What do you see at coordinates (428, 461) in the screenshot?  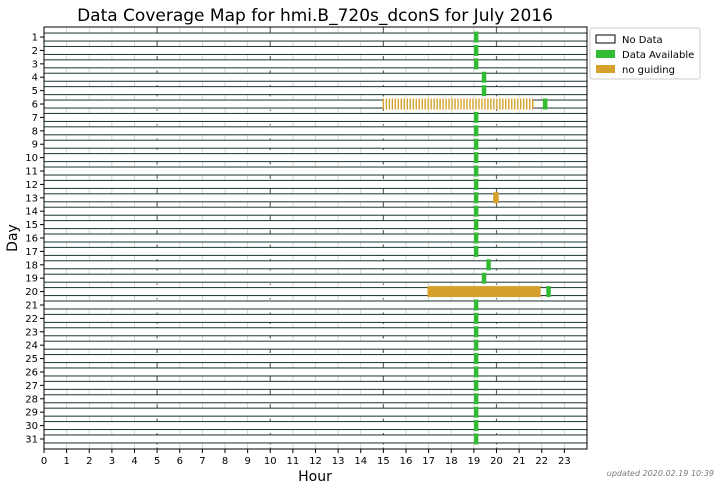 I see `x-tick-label: 17` at bounding box center [428, 461].